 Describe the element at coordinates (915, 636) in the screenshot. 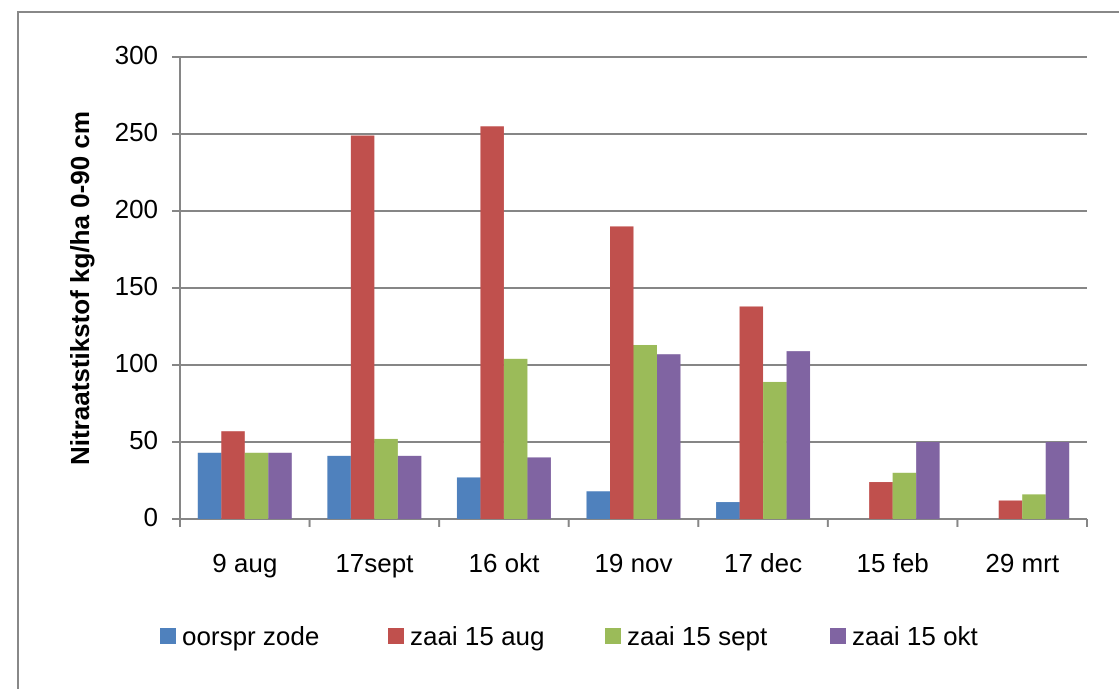

I see `legend-label: zaai 15 okt` at that location.